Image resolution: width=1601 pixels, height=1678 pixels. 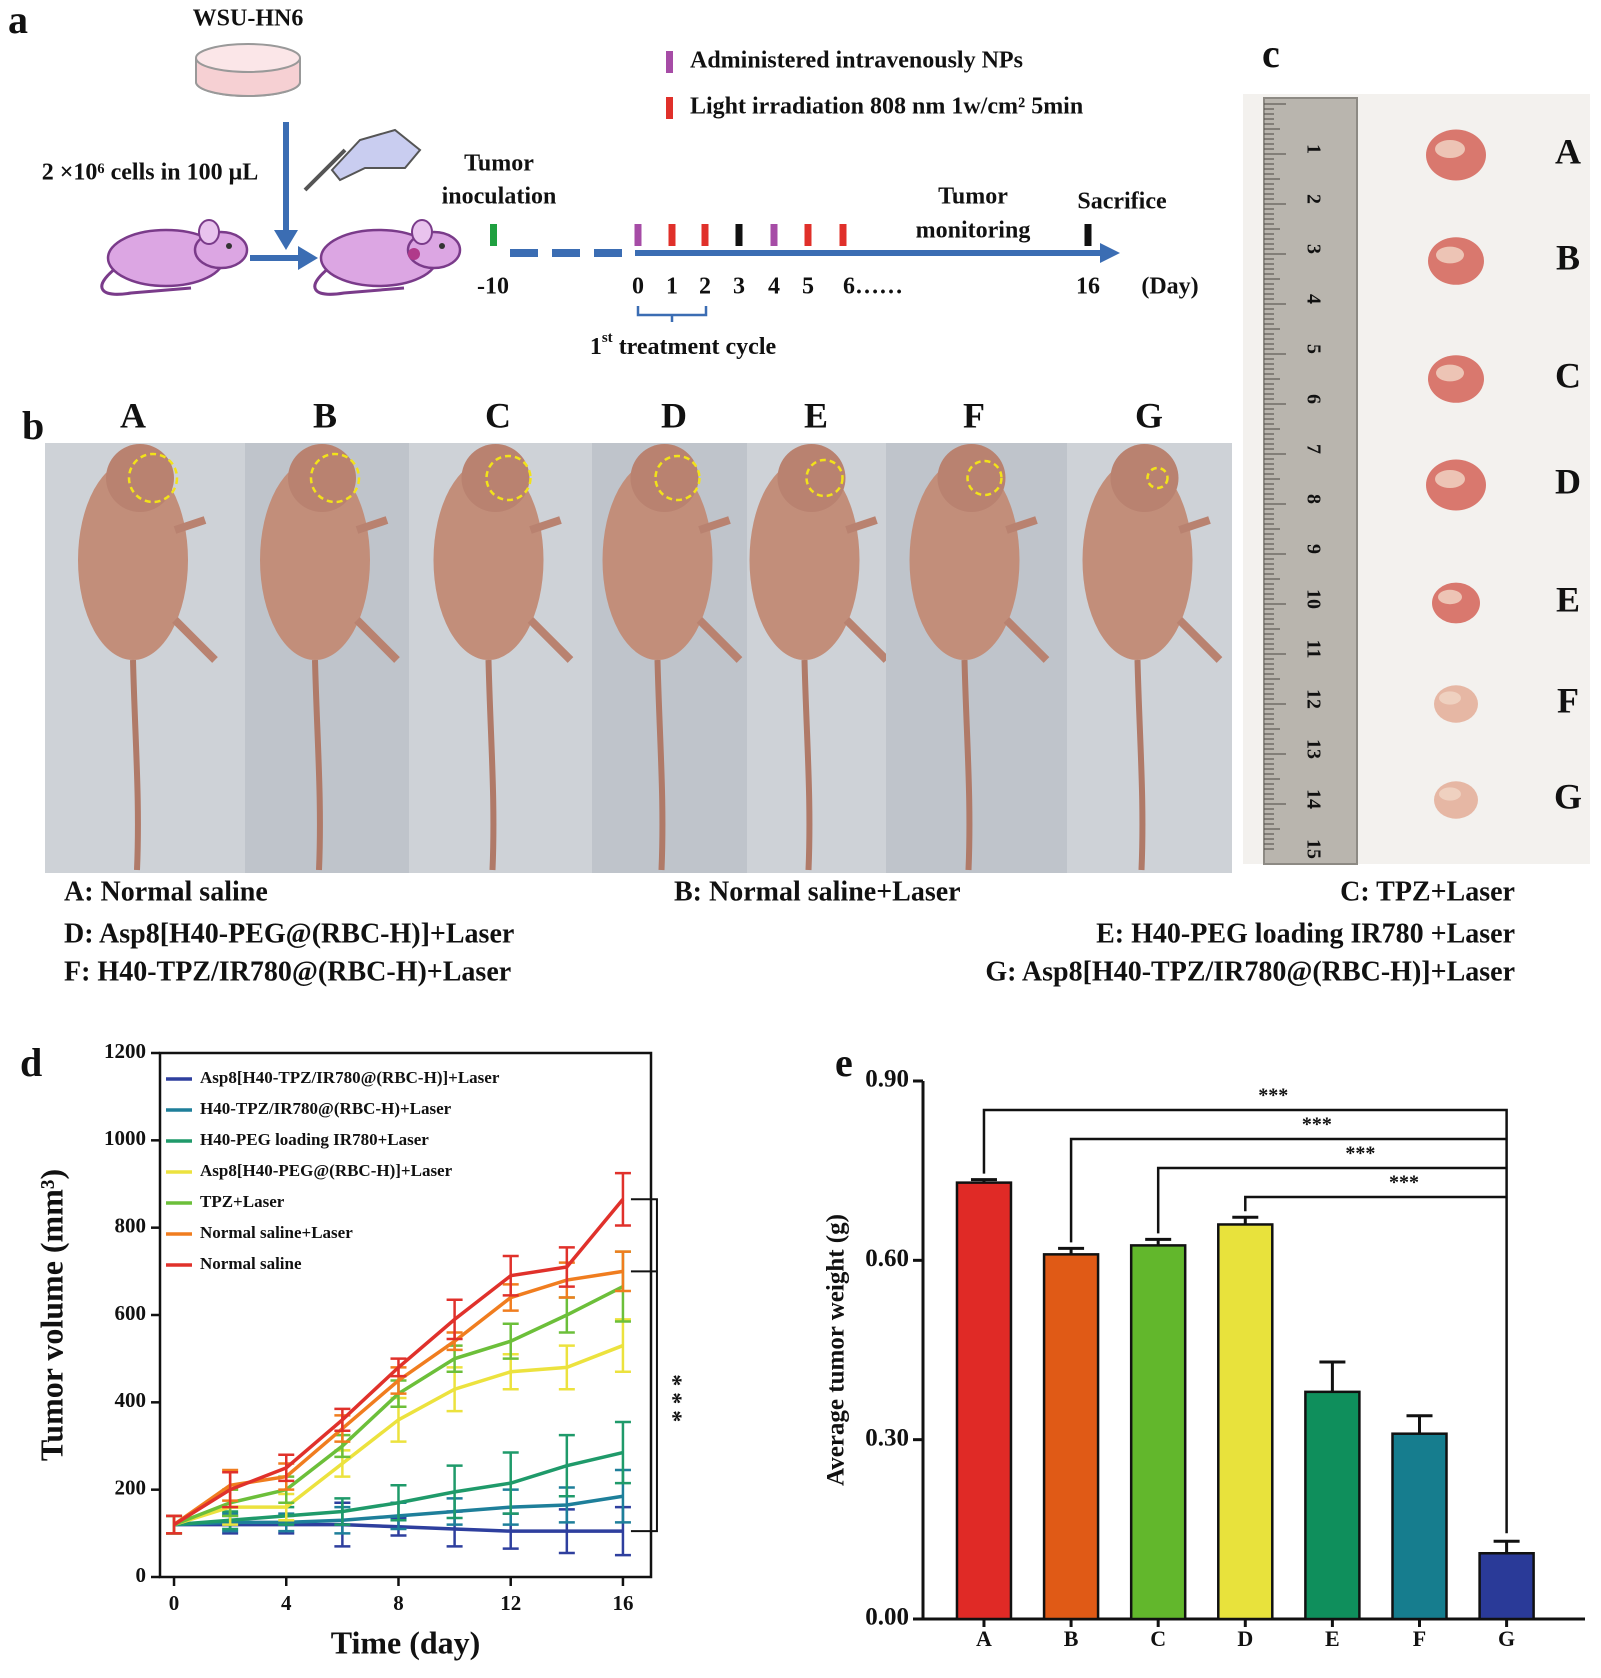 What do you see at coordinates (1310, 481) in the screenshot?
I see `ruler` at bounding box center [1310, 481].